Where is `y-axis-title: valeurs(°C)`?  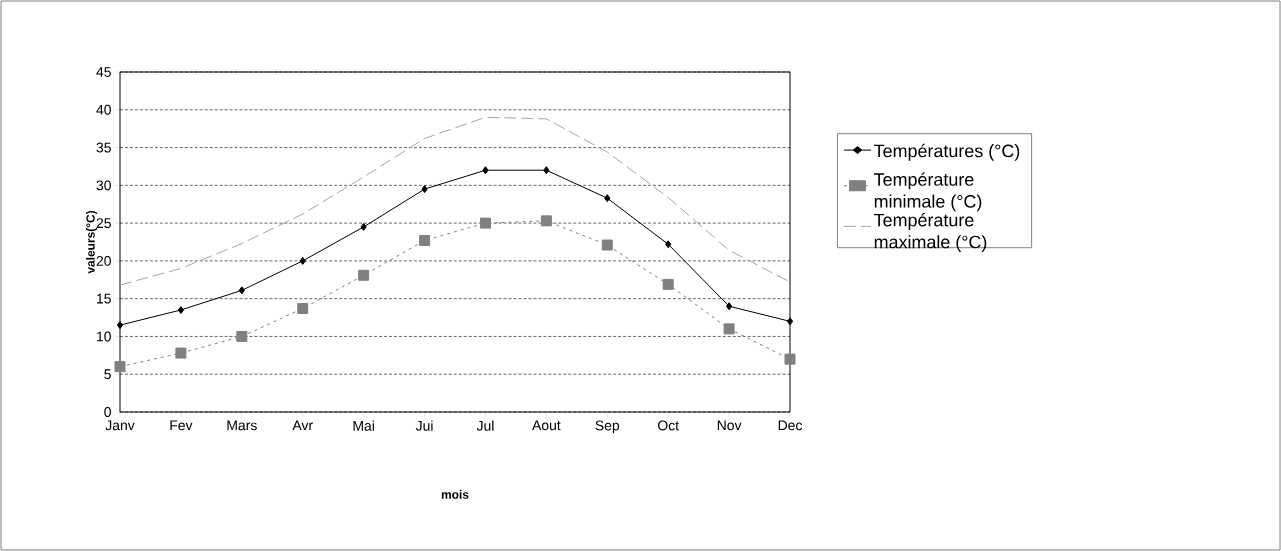 y-axis-title: valeurs(°C) is located at coordinates (91, 242).